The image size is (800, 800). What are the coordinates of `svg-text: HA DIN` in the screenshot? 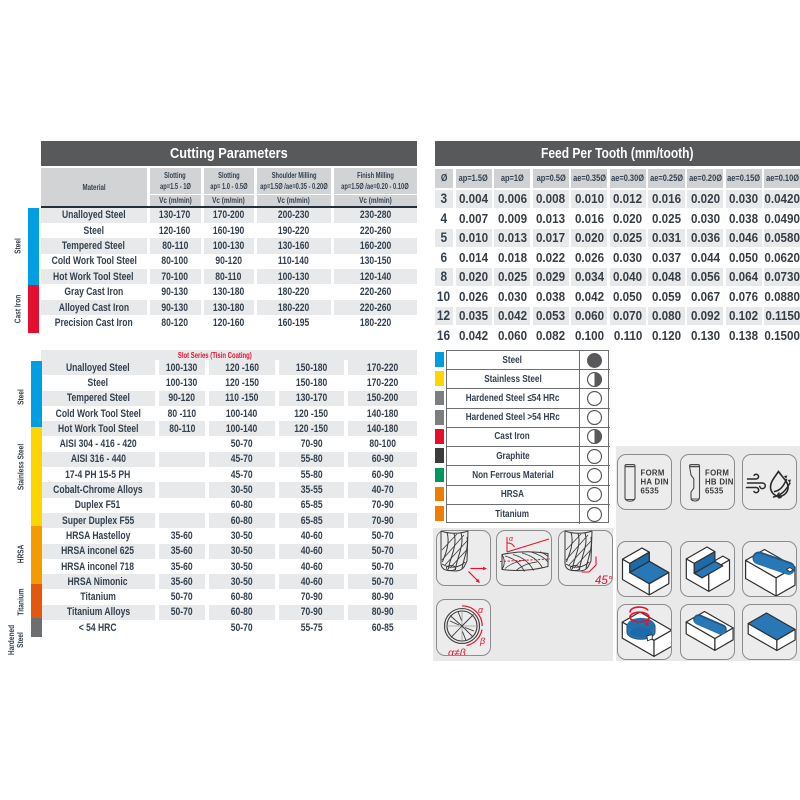 It's located at (655, 481).